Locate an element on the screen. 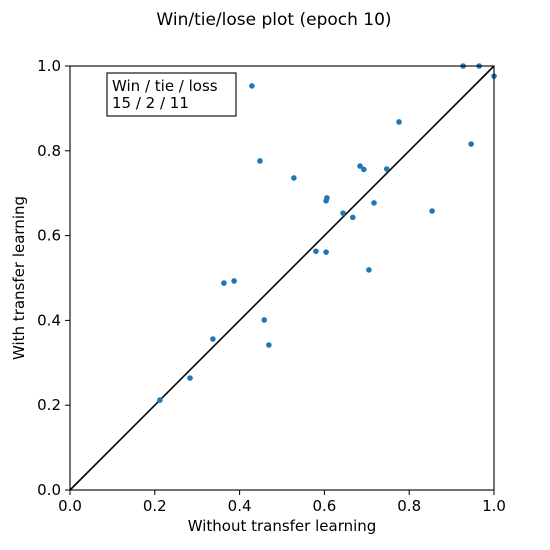 The height and width of the screenshot is (550, 550). y-tick-label: 0.8 is located at coordinates (49, 151).